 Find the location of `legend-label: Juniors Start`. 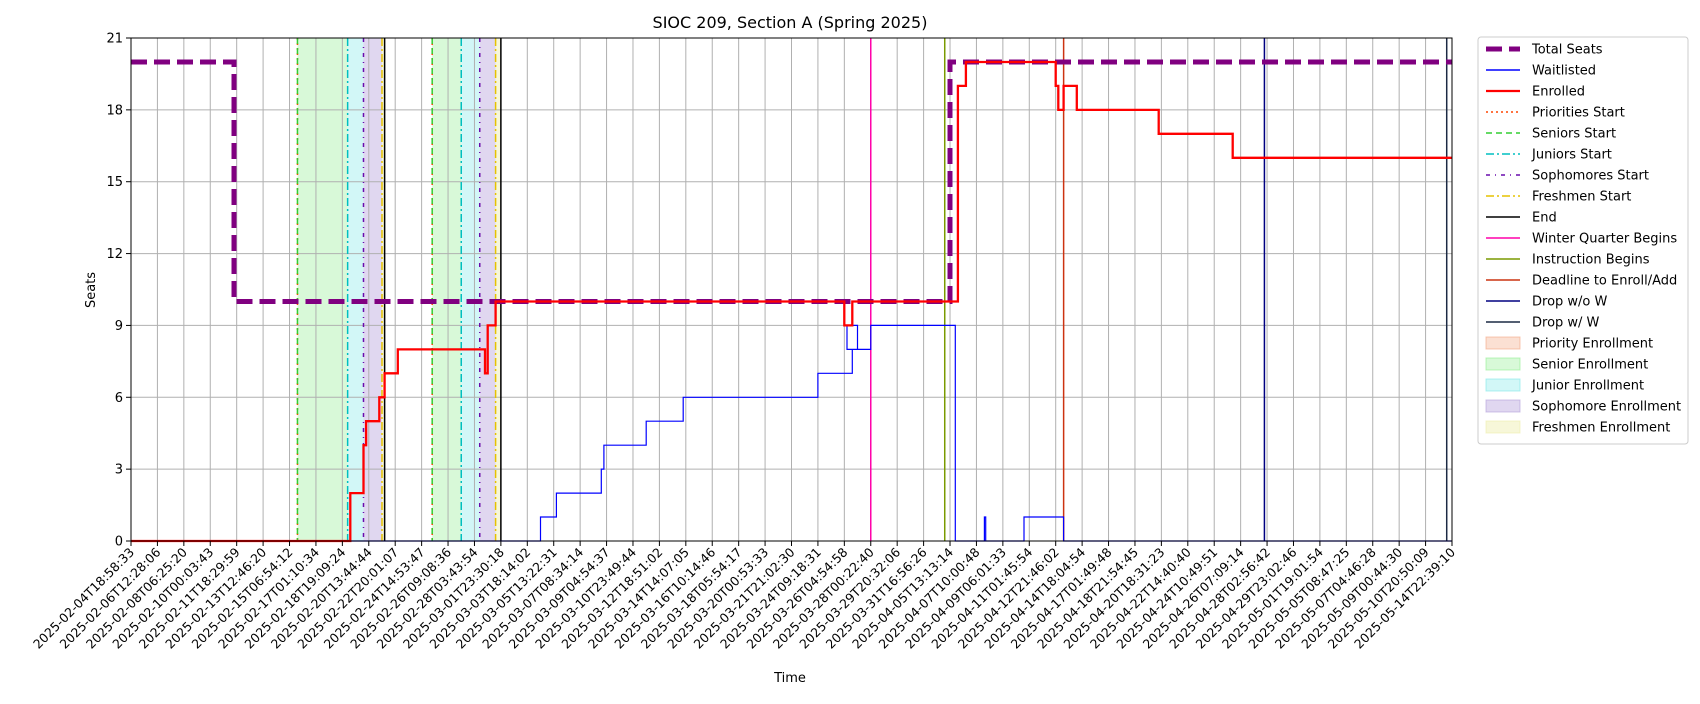

legend-label: Juniors Start is located at coordinates (1571, 155).